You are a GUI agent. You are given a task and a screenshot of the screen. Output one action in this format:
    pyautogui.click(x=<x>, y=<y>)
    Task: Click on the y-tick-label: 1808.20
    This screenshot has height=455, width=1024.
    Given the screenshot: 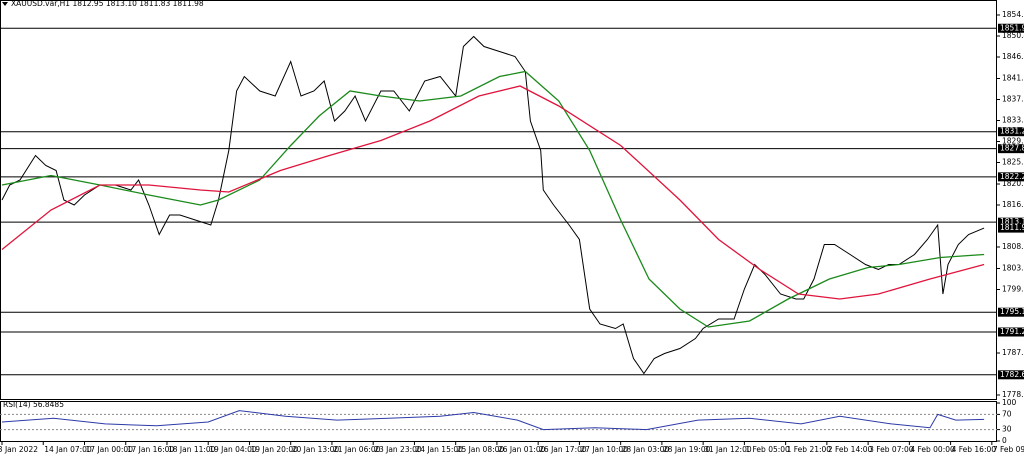 What is the action you would take?
    pyautogui.click(x=1013, y=246)
    